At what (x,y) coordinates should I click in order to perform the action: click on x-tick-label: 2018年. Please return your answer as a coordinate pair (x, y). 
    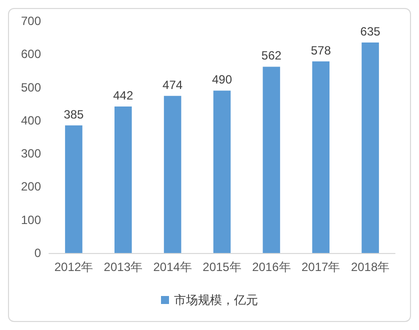
    Looking at the image, I should click on (370, 267).